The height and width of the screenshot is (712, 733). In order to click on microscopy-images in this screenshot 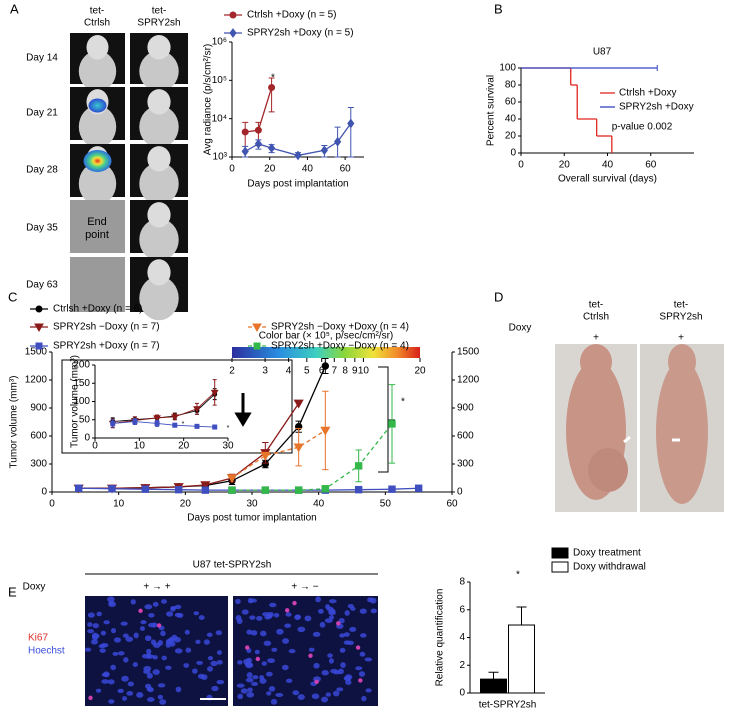, I will do `click(231, 651)`.